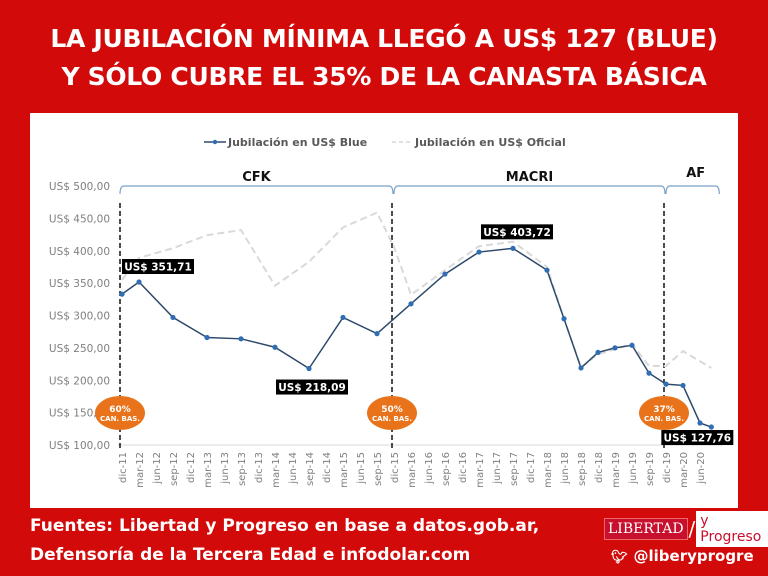 This screenshot has height=576, width=768. What do you see at coordinates (514, 469) in the screenshot?
I see `x-tick-label: sep-17` at bounding box center [514, 469].